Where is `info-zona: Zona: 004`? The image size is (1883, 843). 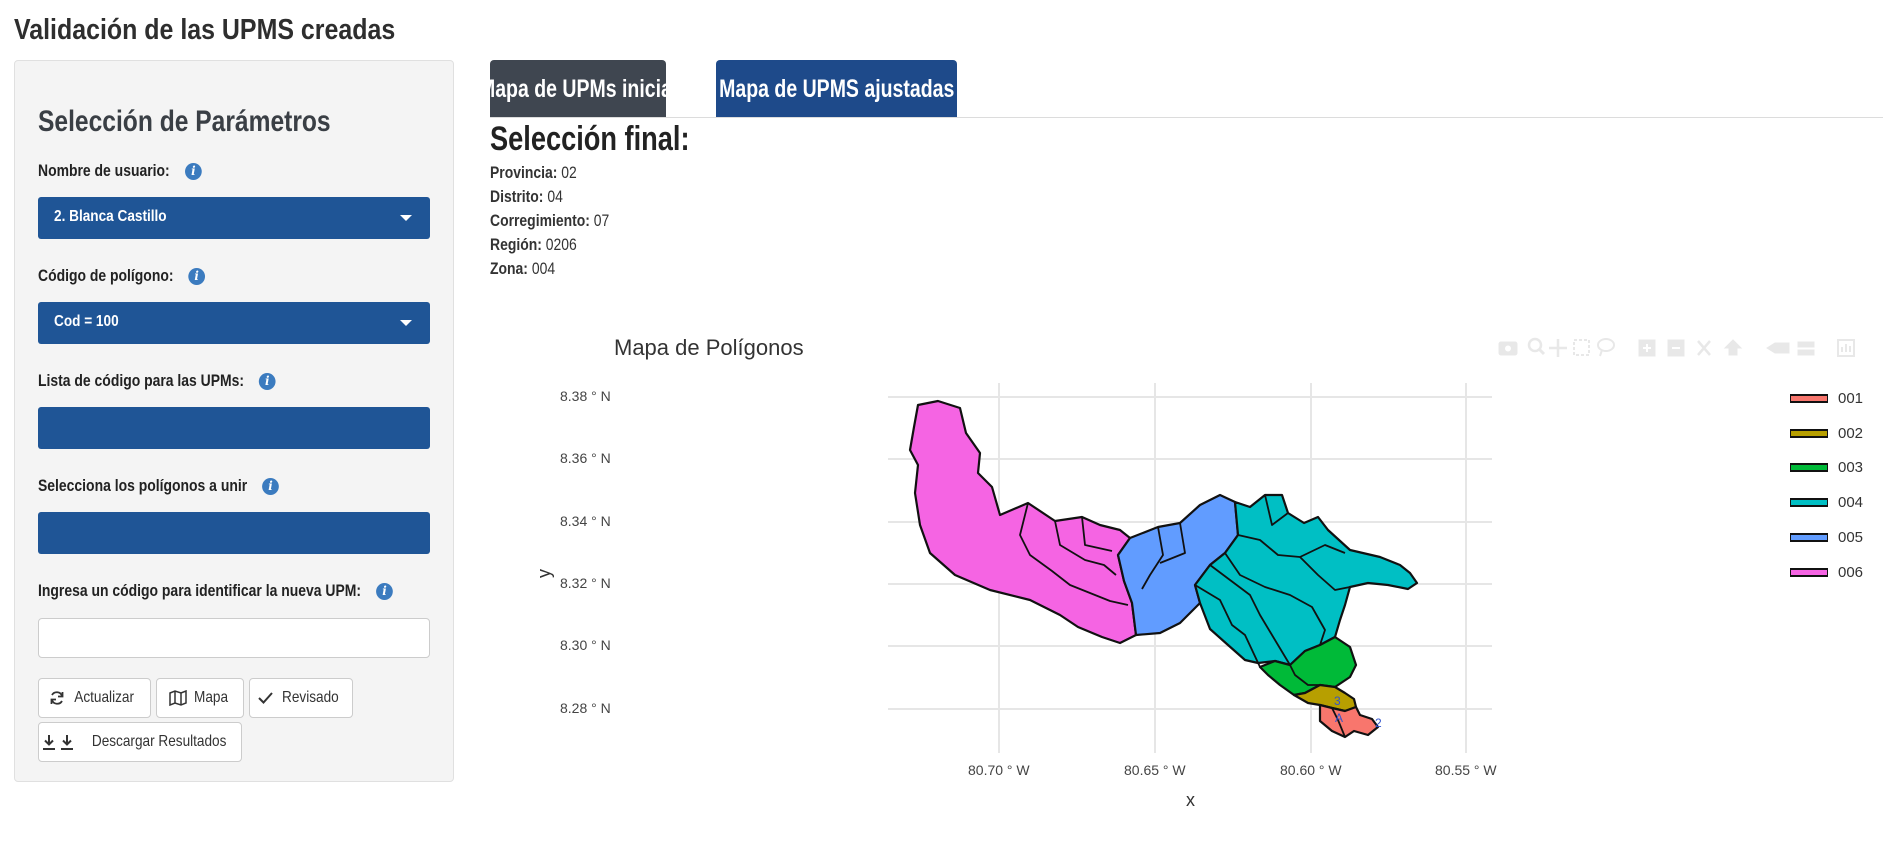 info-zona: Zona: 004 is located at coordinates (522, 269).